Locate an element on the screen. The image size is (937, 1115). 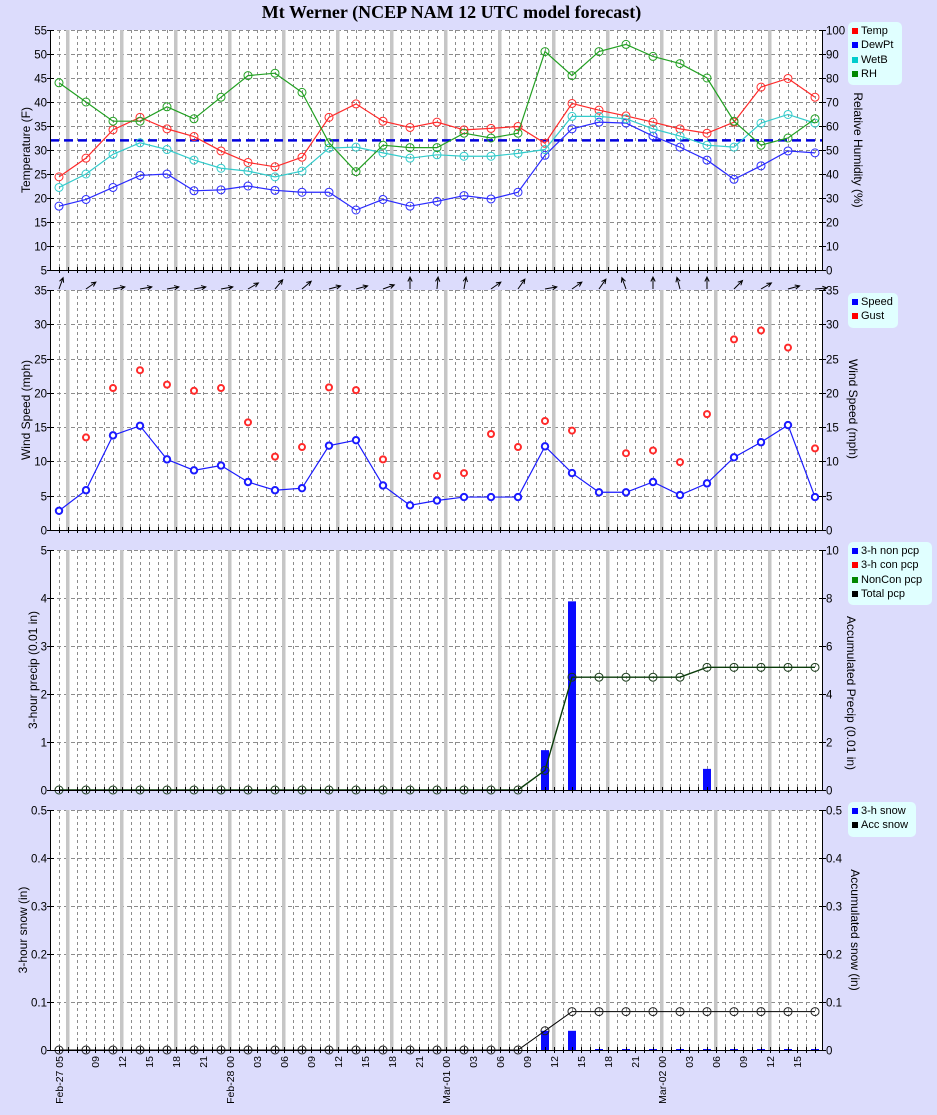
y-tick-label: 0.3 is located at coordinates (39, 908).